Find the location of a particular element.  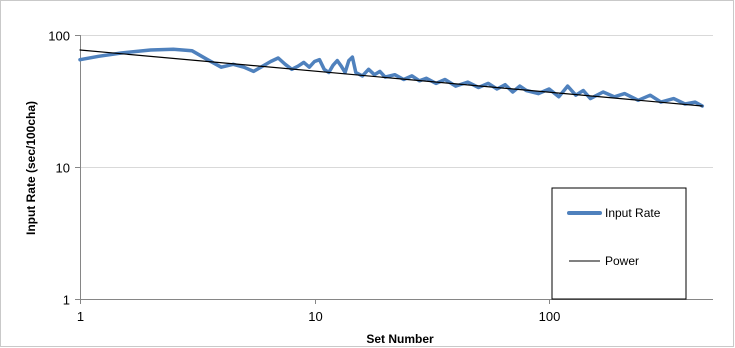

y-tick-label: 10 is located at coordinates (63, 168).